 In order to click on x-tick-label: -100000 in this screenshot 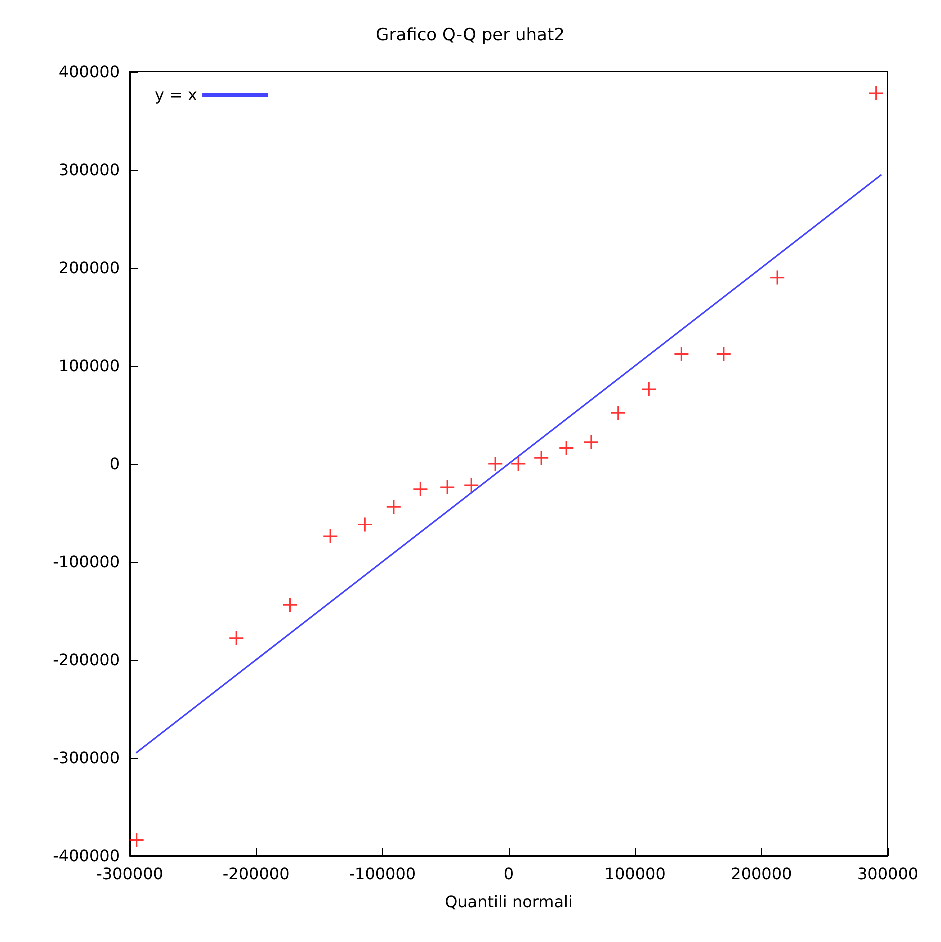, I will do `click(382, 874)`.